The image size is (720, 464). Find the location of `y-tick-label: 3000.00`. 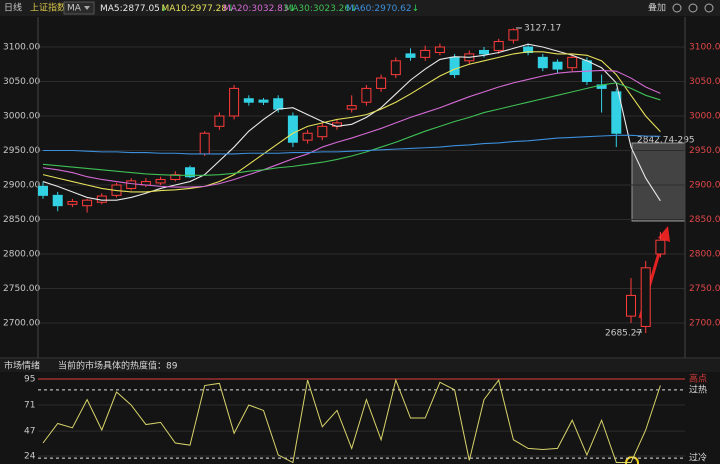

y-tick-label: 3000.00 is located at coordinates (21, 117).